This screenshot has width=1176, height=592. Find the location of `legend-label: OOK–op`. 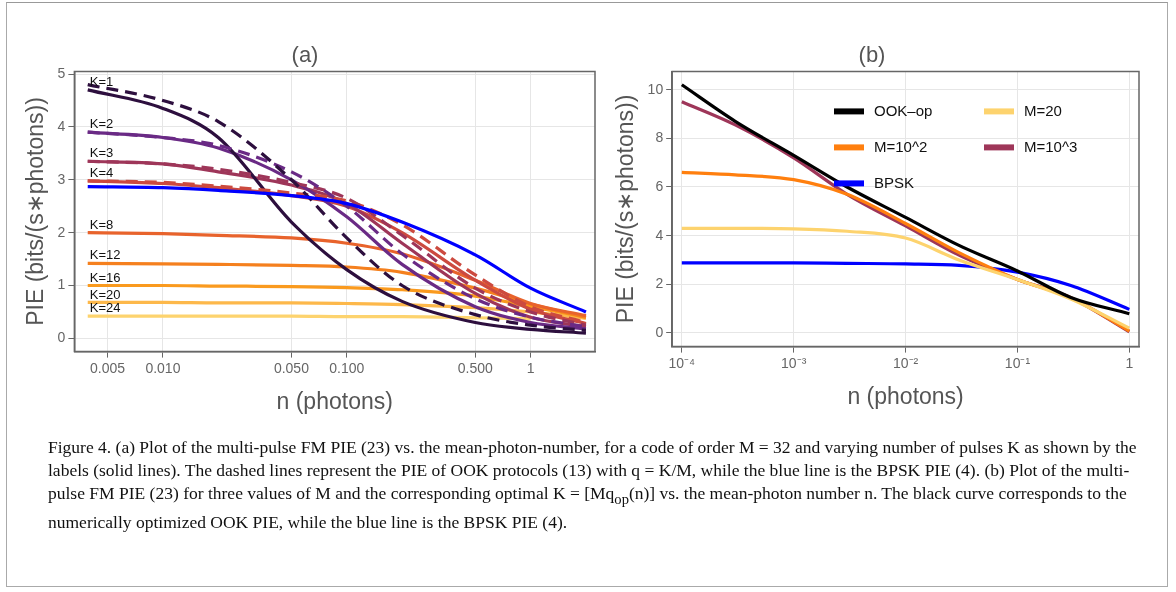

legend-label: OOK–op is located at coordinates (903, 110).